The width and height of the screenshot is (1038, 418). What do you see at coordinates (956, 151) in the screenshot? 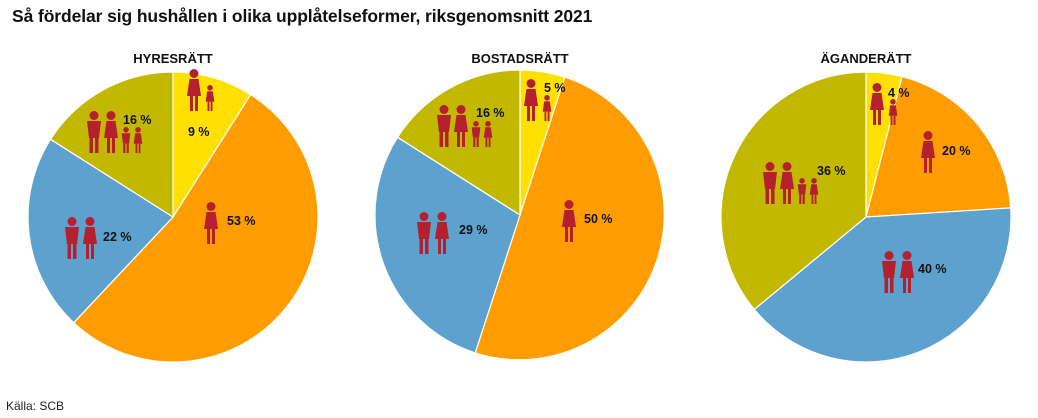
I see `slice-label: 20 %` at bounding box center [956, 151].